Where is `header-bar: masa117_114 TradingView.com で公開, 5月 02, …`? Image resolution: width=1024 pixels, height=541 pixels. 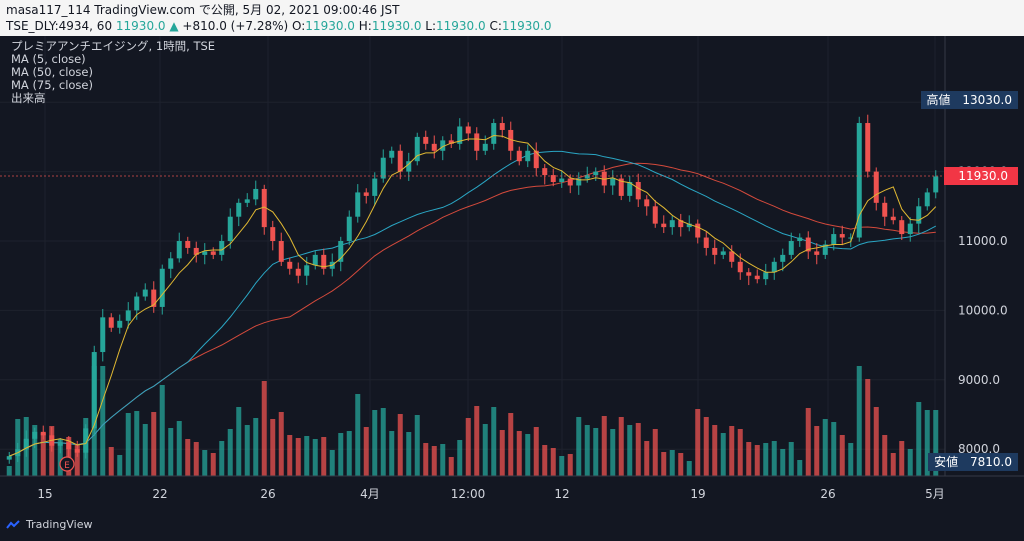 header-bar: masa117_114 TradingView.com で公開, 5月 02, … is located at coordinates (512, 18).